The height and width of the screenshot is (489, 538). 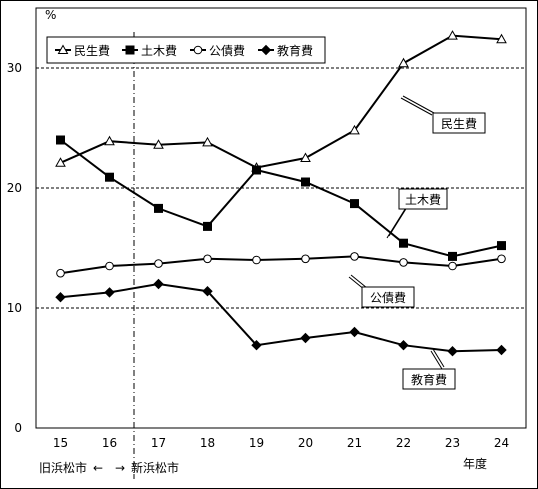 What do you see at coordinates (295, 50) in the screenshot?
I see `legend-label: 教育費` at bounding box center [295, 50].